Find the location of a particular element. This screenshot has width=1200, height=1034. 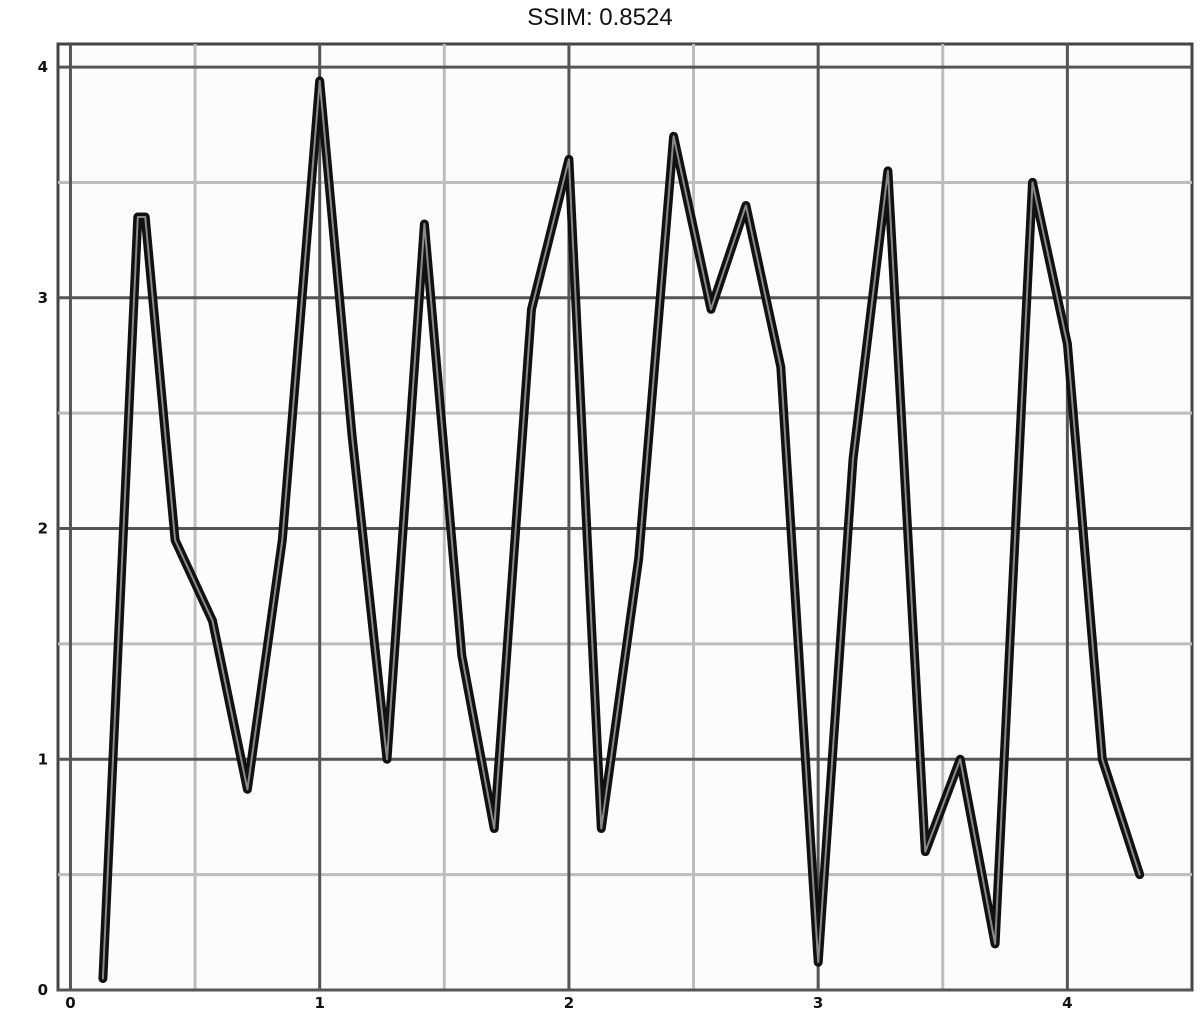

x-tick-label: 0 is located at coordinates (70, 1003).